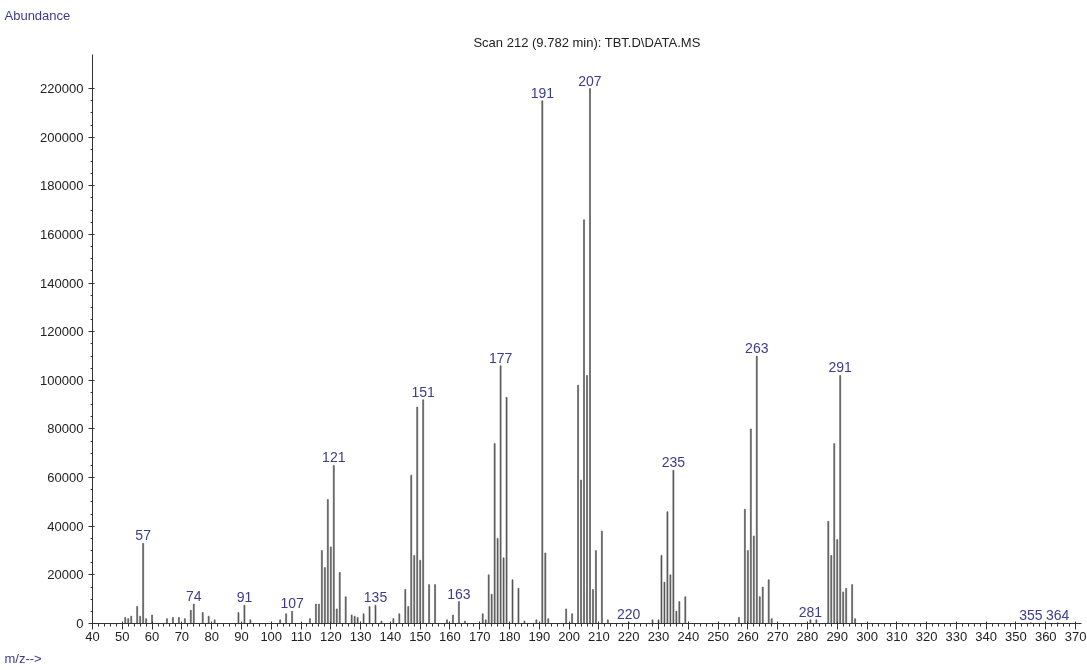  What do you see at coordinates (1075, 636) in the screenshot?
I see `x-tick-label: 370` at bounding box center [1075, 636].